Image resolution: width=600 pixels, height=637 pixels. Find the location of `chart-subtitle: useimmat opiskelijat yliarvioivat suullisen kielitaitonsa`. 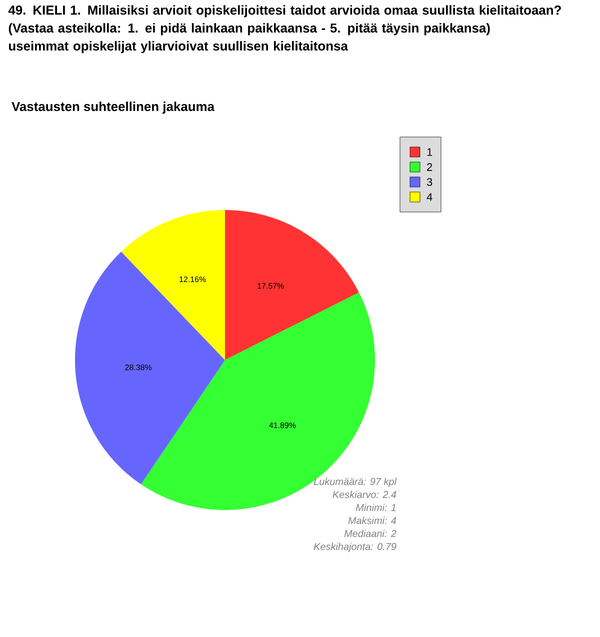

chart-subtitle: useimmat opiskelijat yliarvioivat suullisen kielitaitonsa is located at coordinates (178, 47).